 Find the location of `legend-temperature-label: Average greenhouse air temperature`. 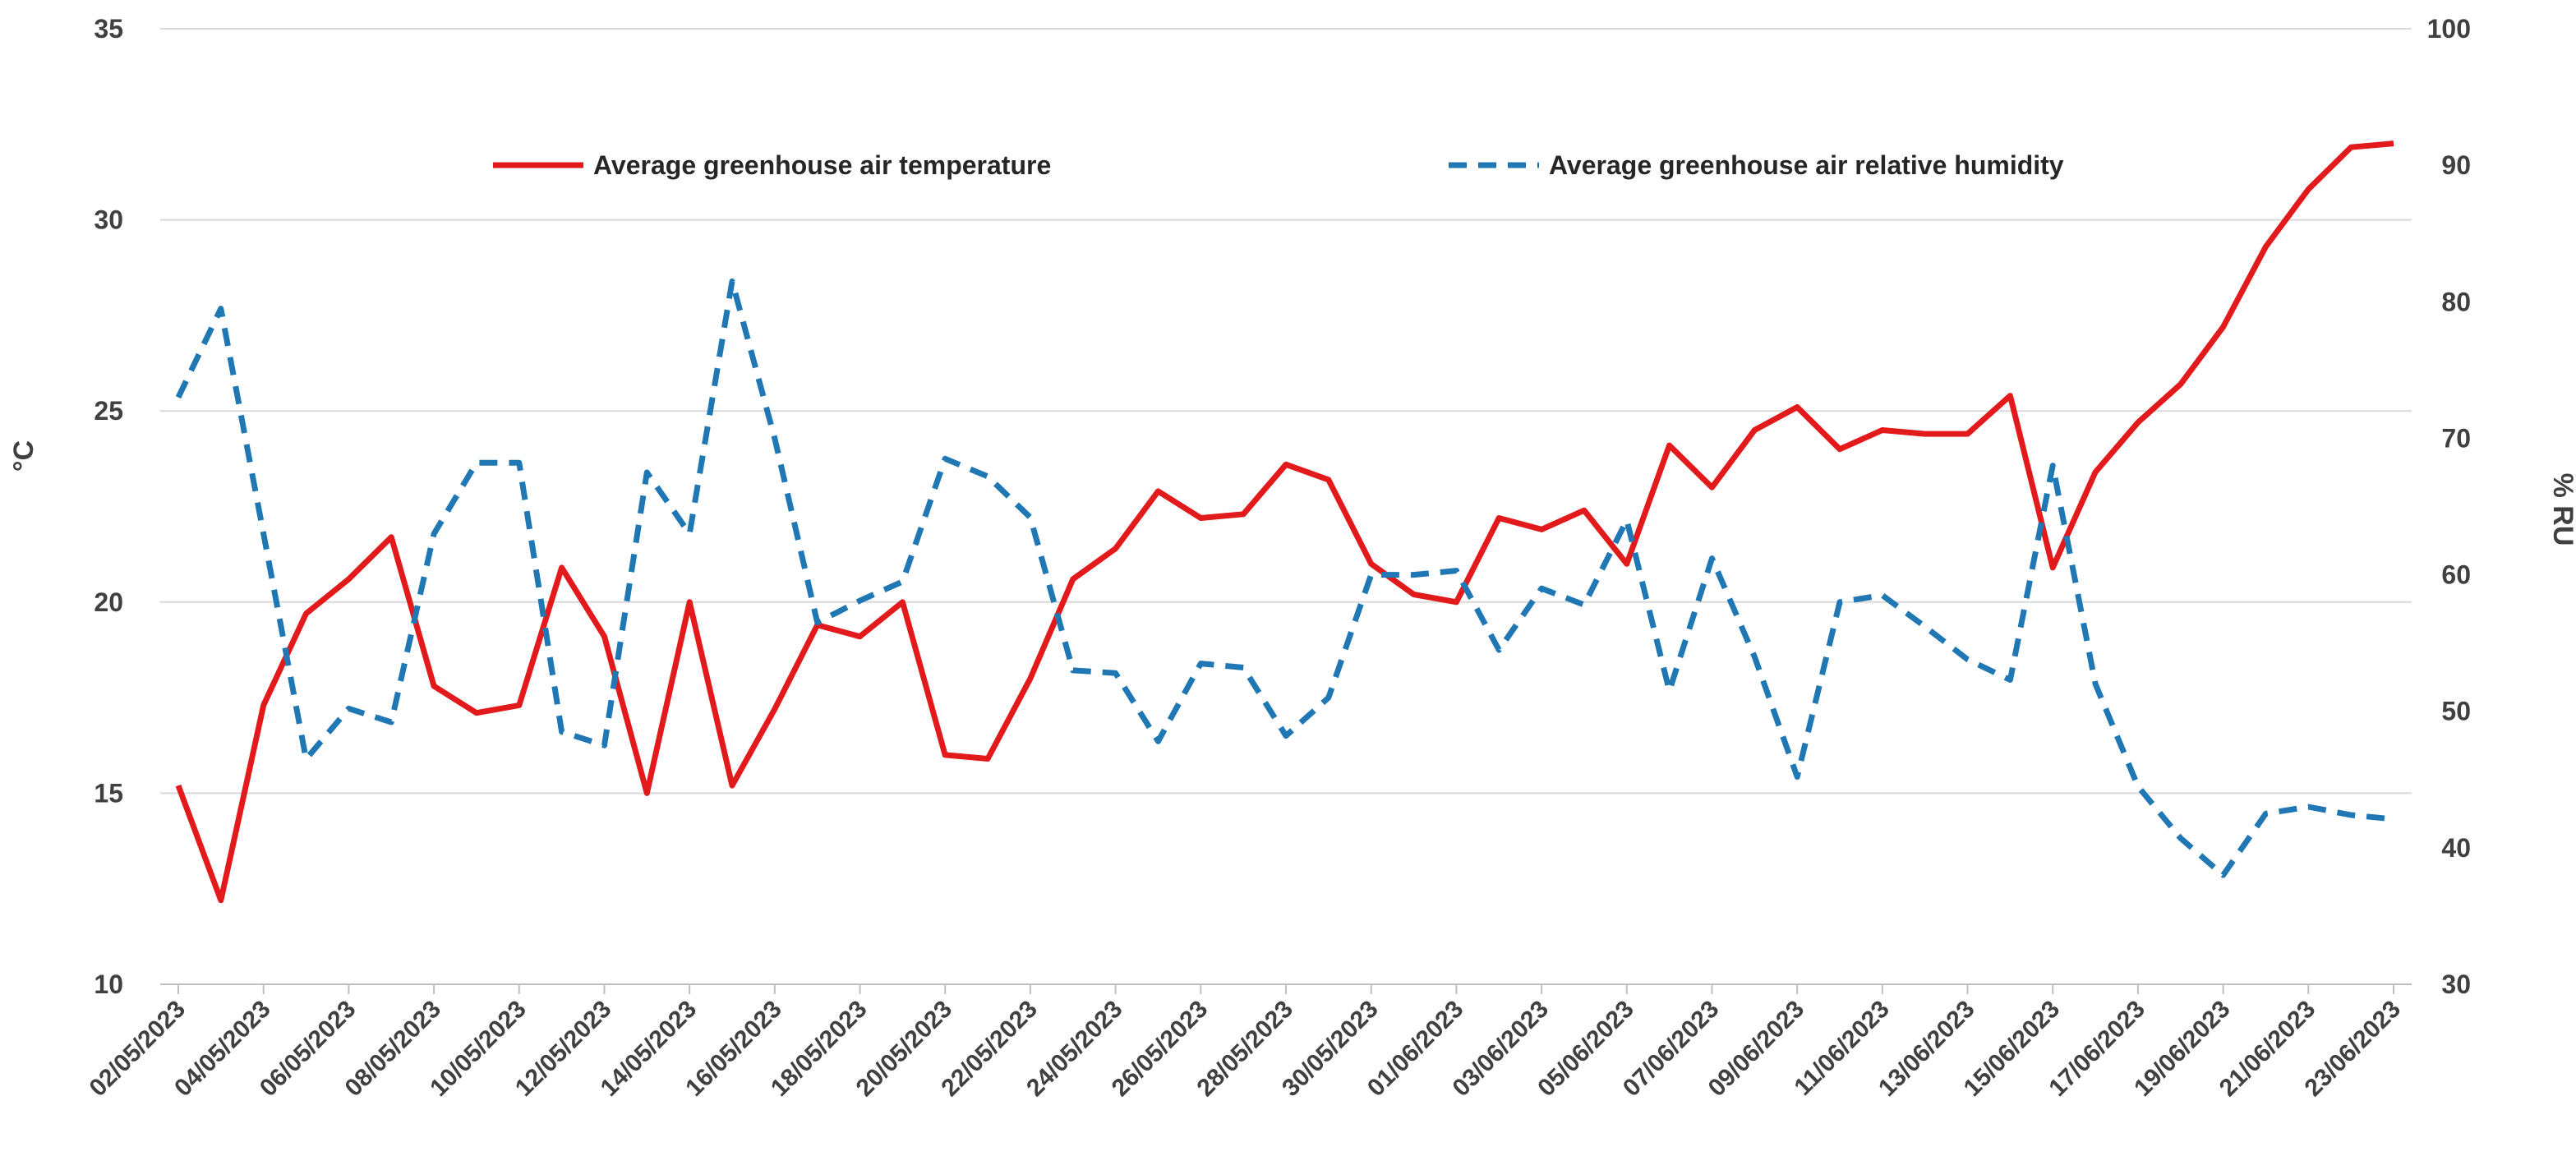

legend-temperature-label: Average greenhouse air temperature is located at coordinates (822, 165).